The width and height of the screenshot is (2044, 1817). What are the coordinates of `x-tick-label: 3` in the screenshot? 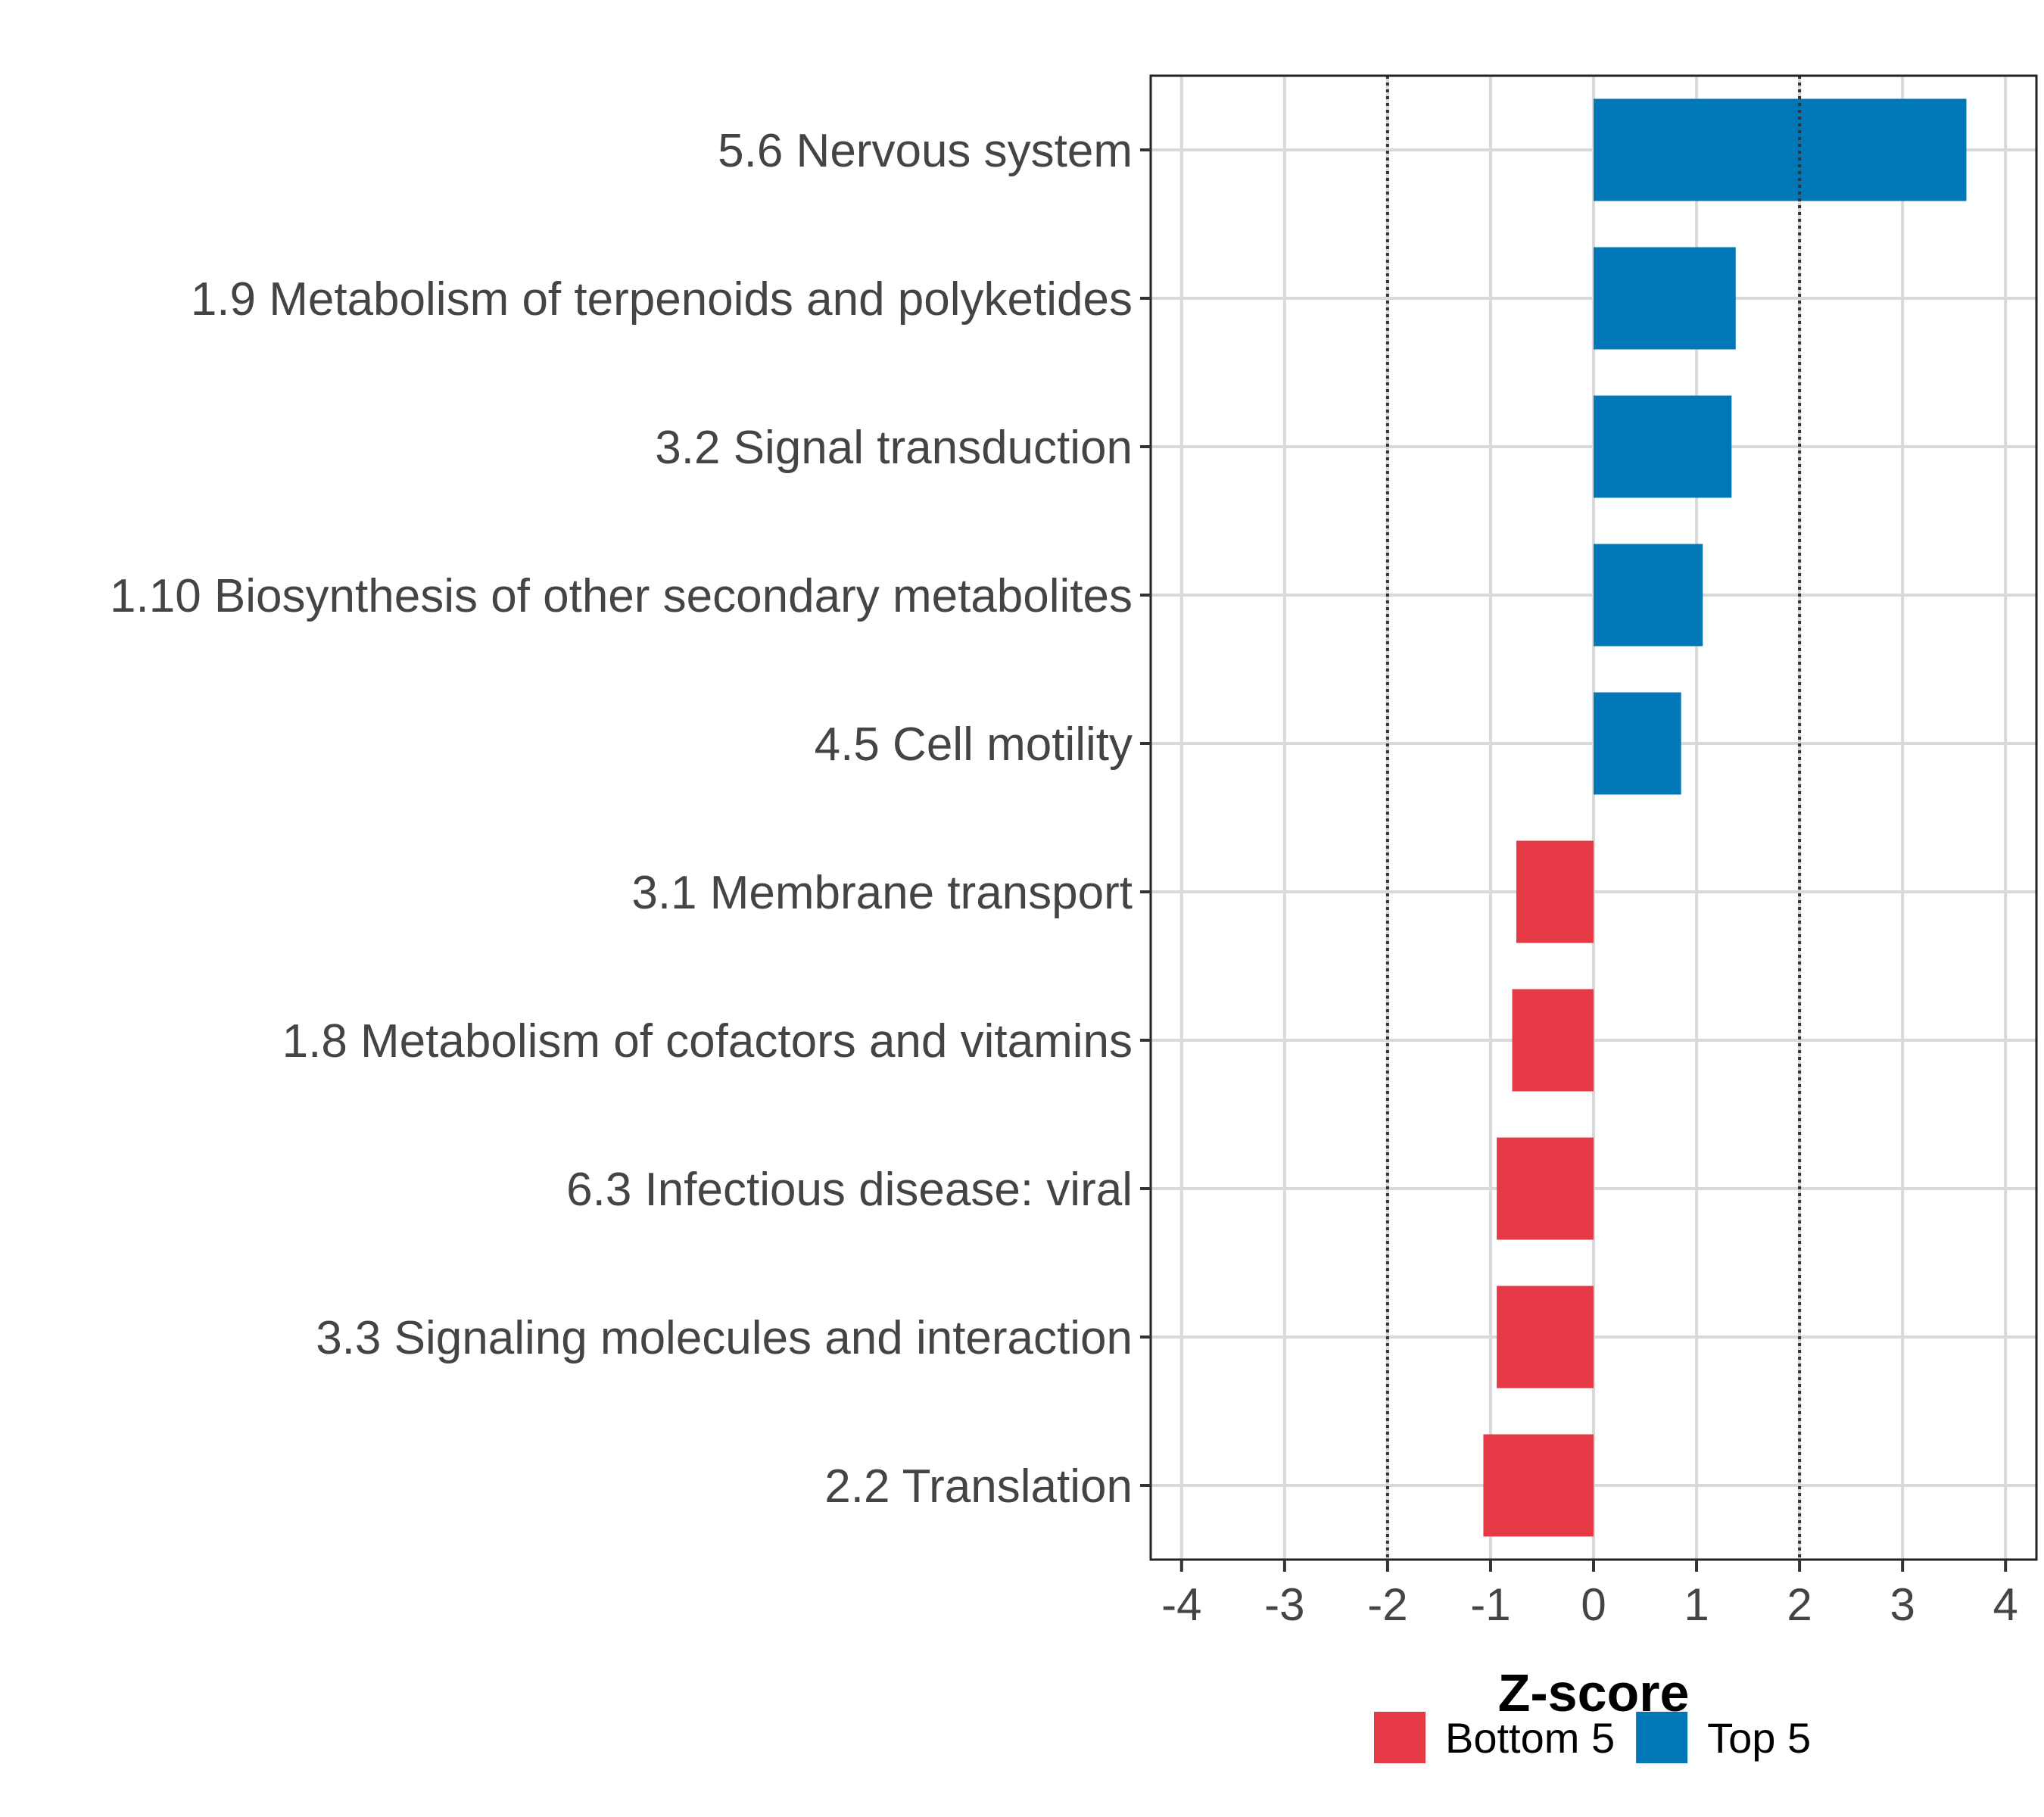 It's located at (1903, 1604).